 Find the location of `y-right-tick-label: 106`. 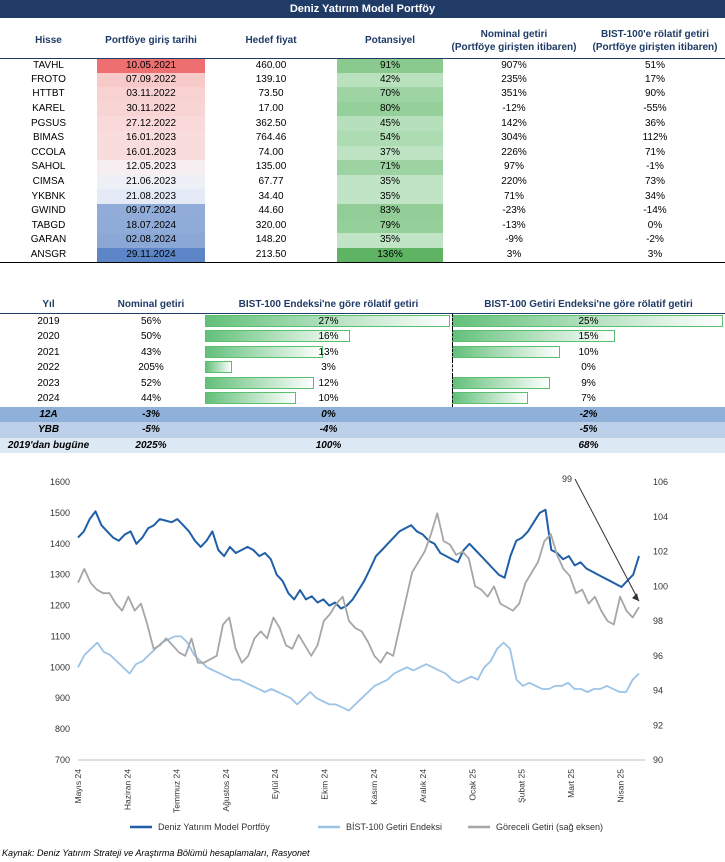

y-right-tick-label: 106 is located at coordinates (660, 482).